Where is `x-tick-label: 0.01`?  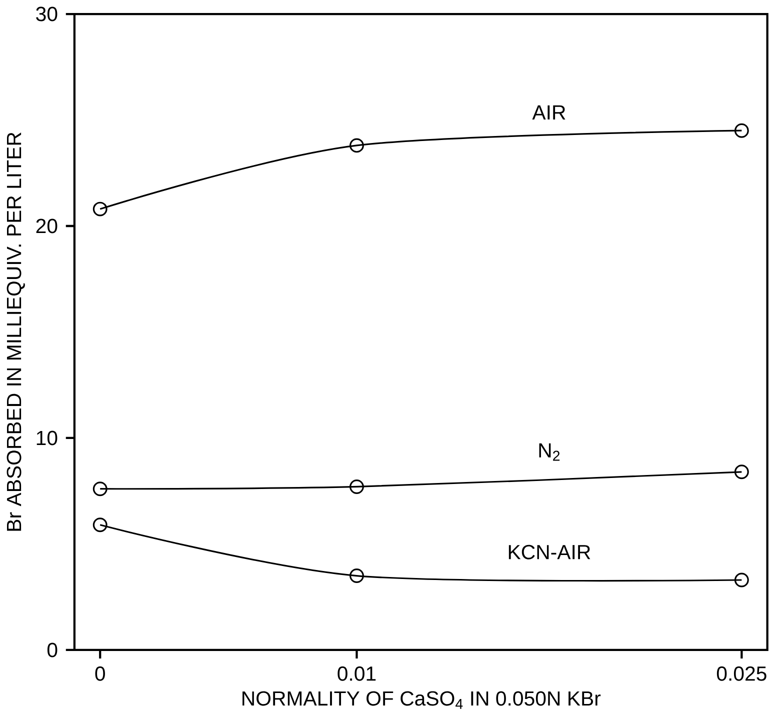
x-tick-label: 0.01 is located at coordinates (357, 674).